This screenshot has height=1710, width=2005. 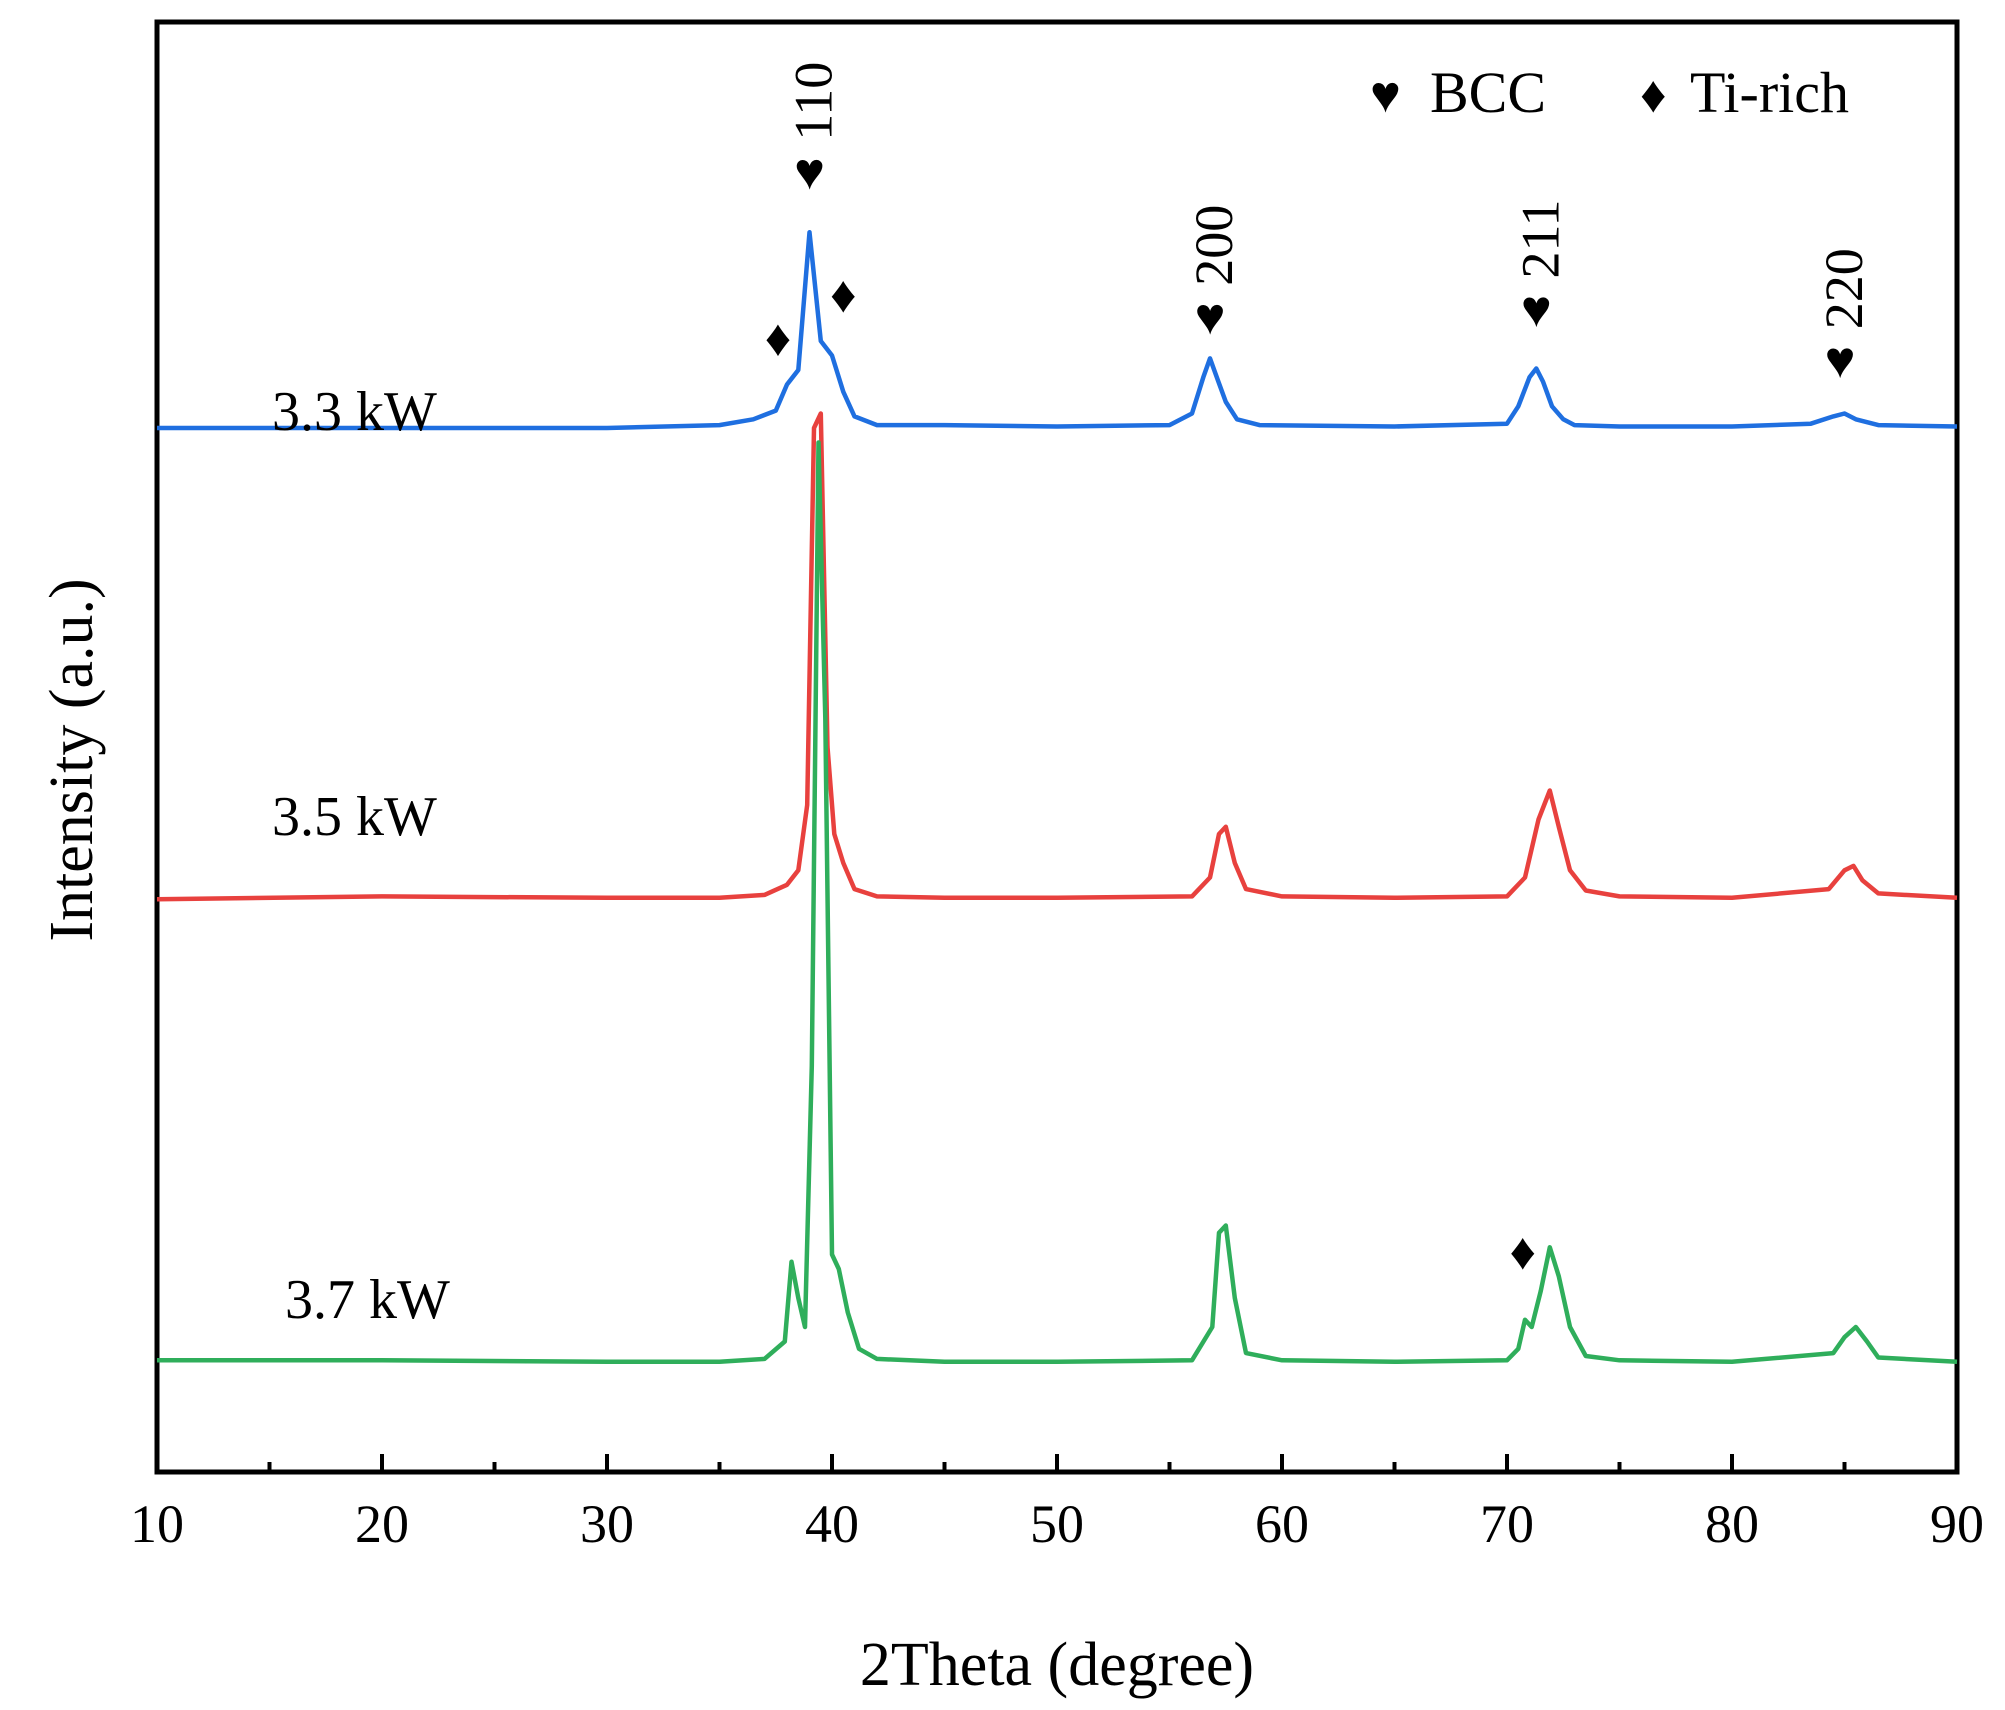 What do you see at coordinates (354, 817) in the screenshot?
I see `series-label-3-5kw: 3.5 kW` at bounding box center [354, 817].